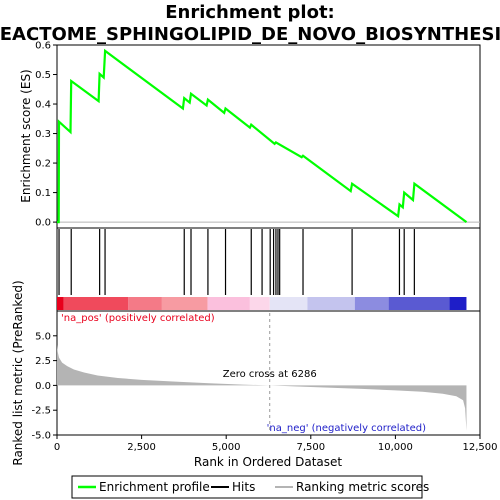 Image resolution: width=500 pixels, height=500 pixels. Describe the element at coordinates (41, 411) in the screenshot. I see `metric-y-tick-label: -2.5` at that location.